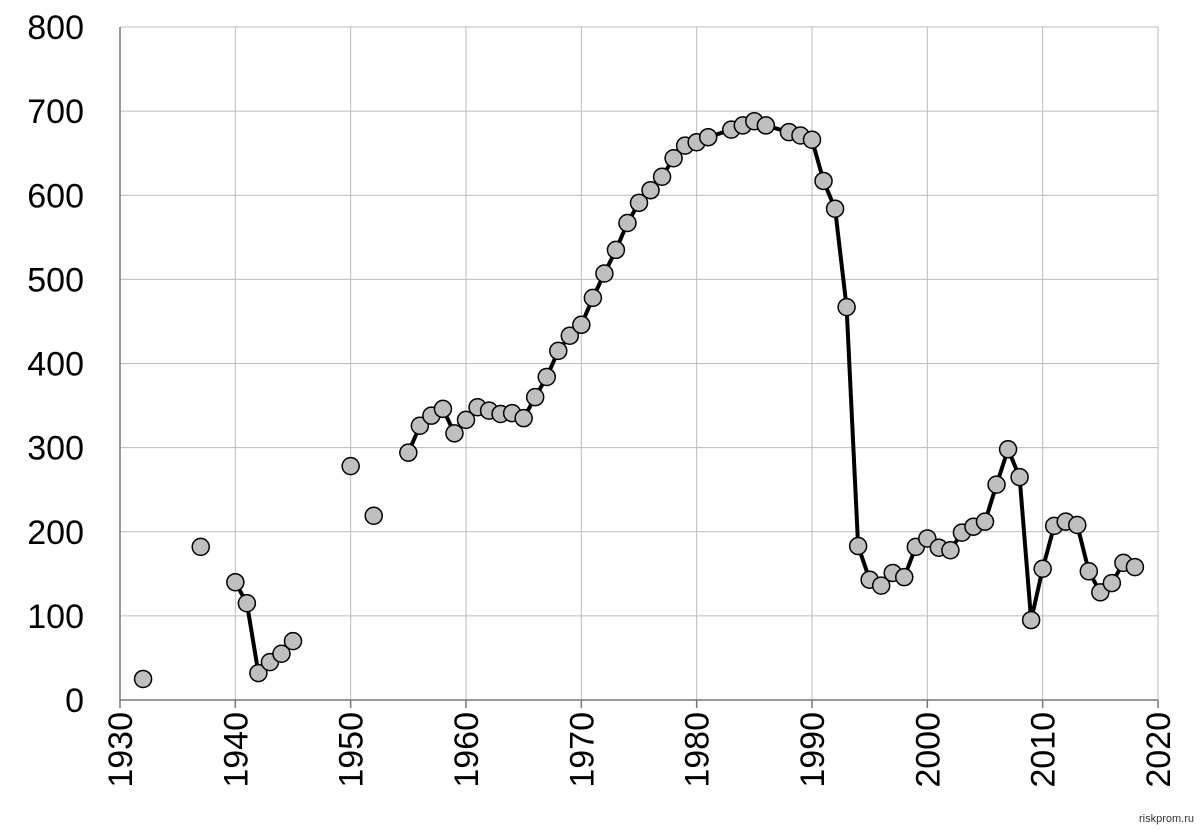  Describe the element at coordinates (582, 750) in the screenshot. I see `x-tick-label: 1970` at that location.